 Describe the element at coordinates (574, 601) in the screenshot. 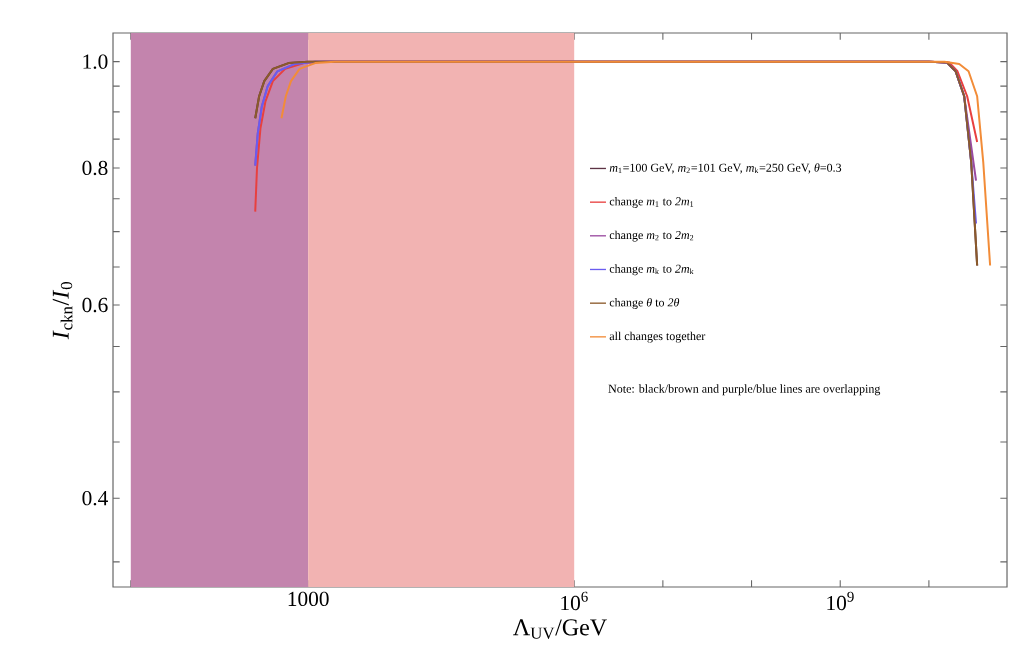

I see `x-tick-label: 10$^{6}$` at that location.